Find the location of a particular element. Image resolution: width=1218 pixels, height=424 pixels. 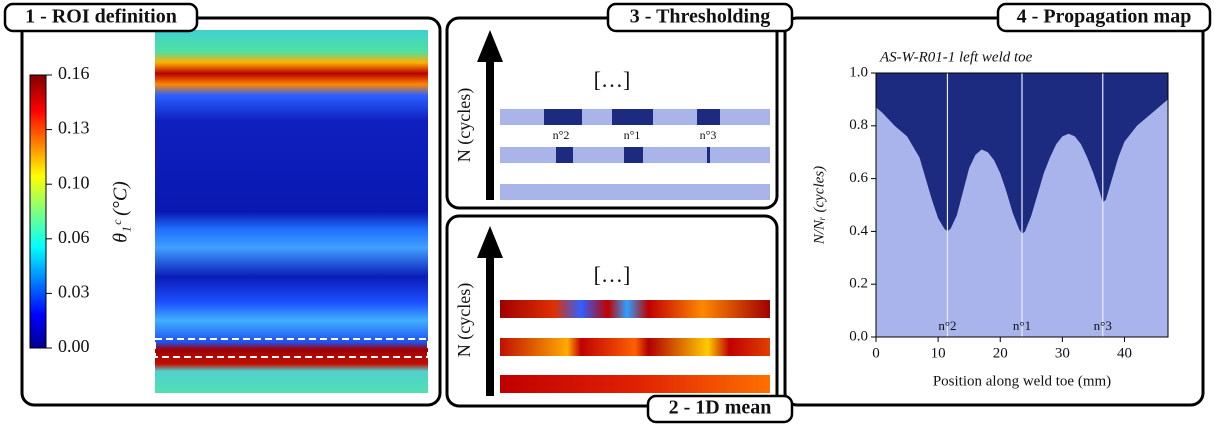

threshold-cracks is located at coordinates (632, 136).